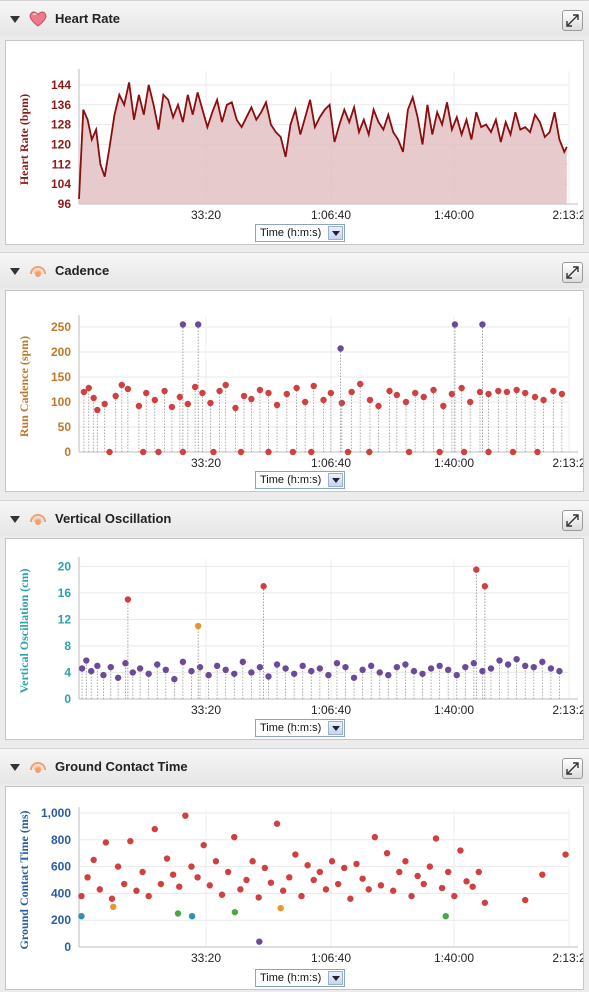 This screenshot has width=589, height=992. Describe the element at coordinates (24, 139) in the screenshot. I see `y-axis-title: Heart Rate (bpm)` at that location.